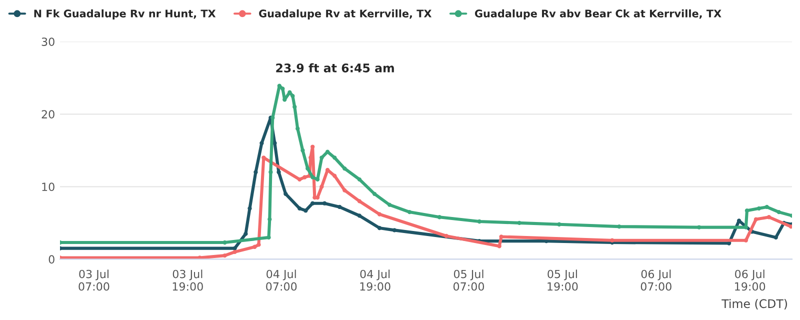  What do you see at coordinates (187, 280) in the screenshot?
I see `x-tick-label: 03 Jul 19:00` at bounding box center [187, 280].